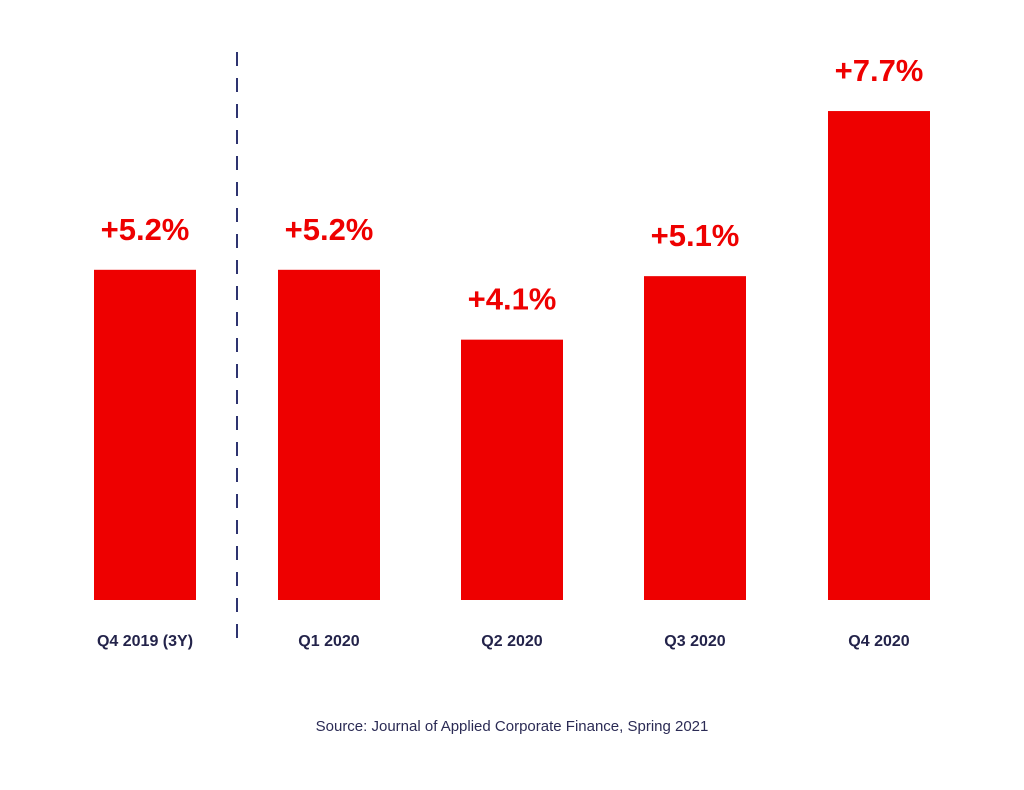 The image size is (1024, 790). I want to click on x-tick-label: Q2 2020, so click(511, 641).